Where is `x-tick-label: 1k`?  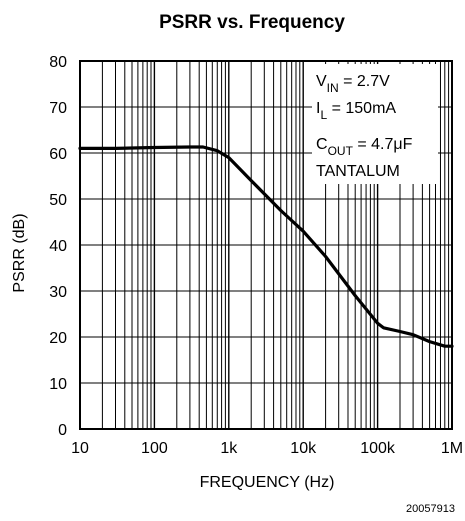
x-tick-label: 1k is located at coordinates (229, 448).